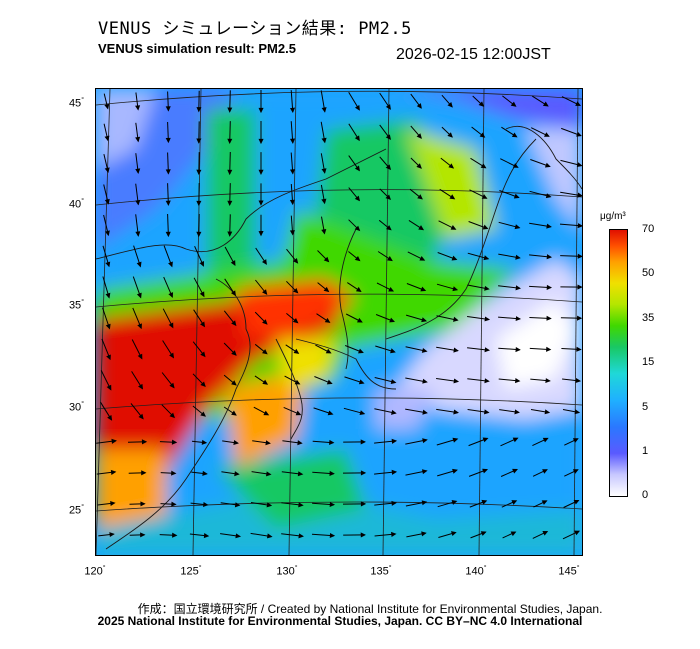  What do you see at coordinates (476, 571) in the screenshot?
I see `lon-label-140: 140°` at bounding box center [476, 571].